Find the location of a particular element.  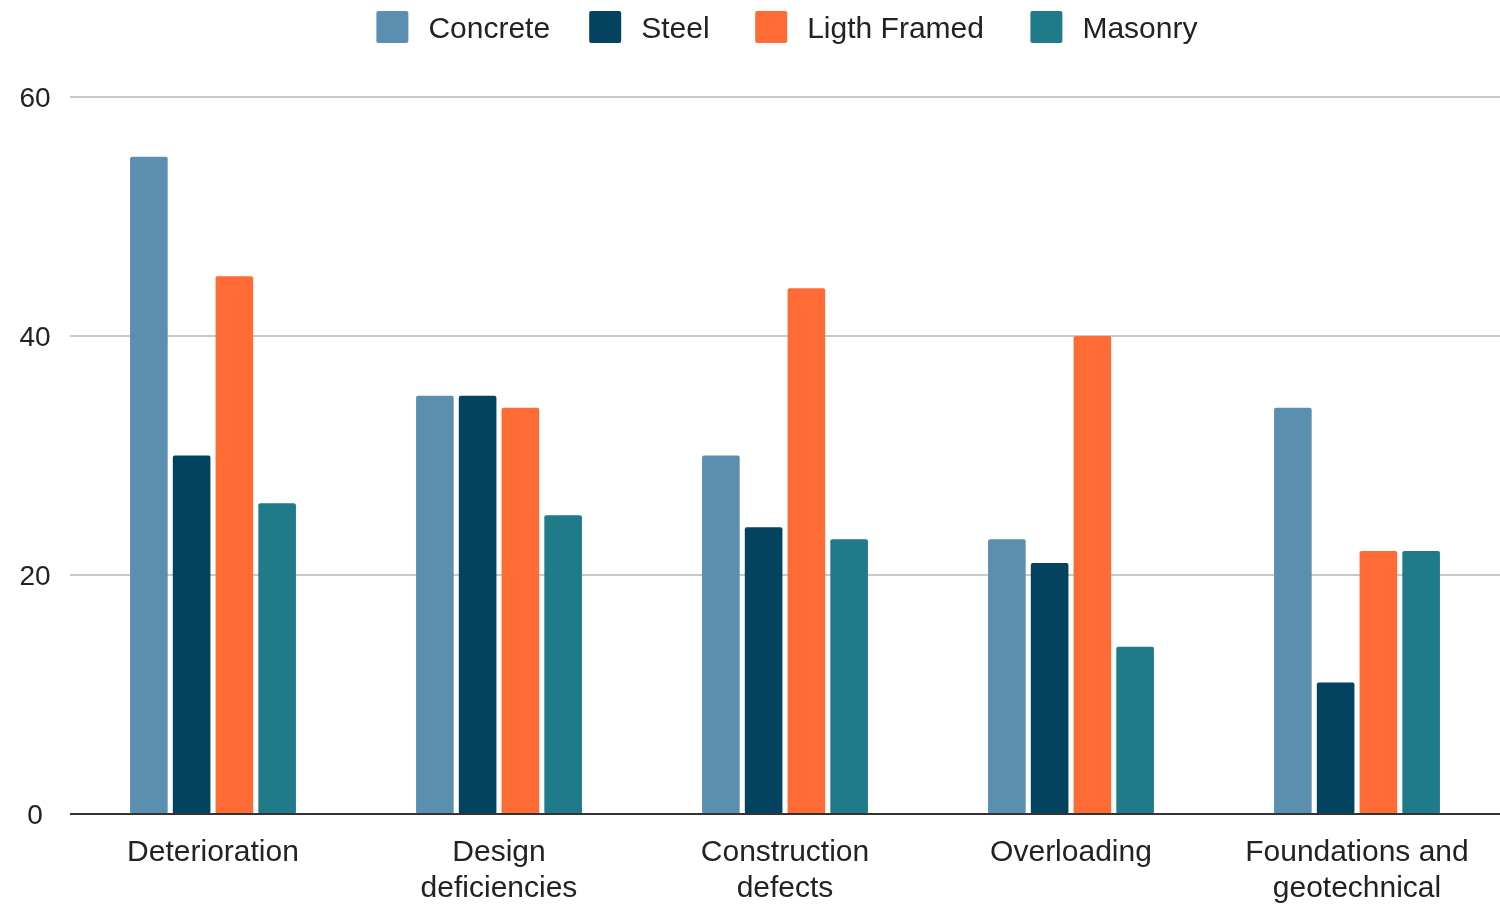

x-tick-label: Deterioration is located at coordinates (213, 850).